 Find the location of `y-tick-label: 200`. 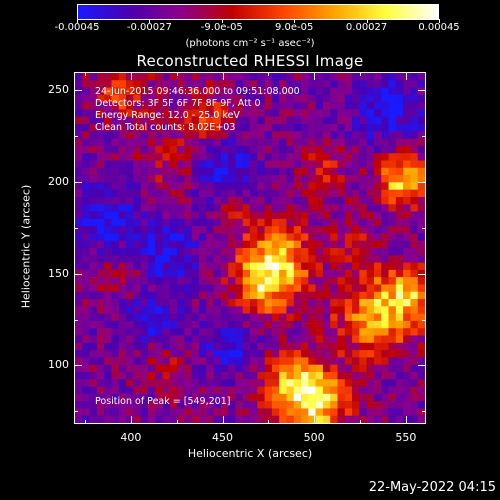

y-tick-label: 200 is located at coordinates (58, 181).